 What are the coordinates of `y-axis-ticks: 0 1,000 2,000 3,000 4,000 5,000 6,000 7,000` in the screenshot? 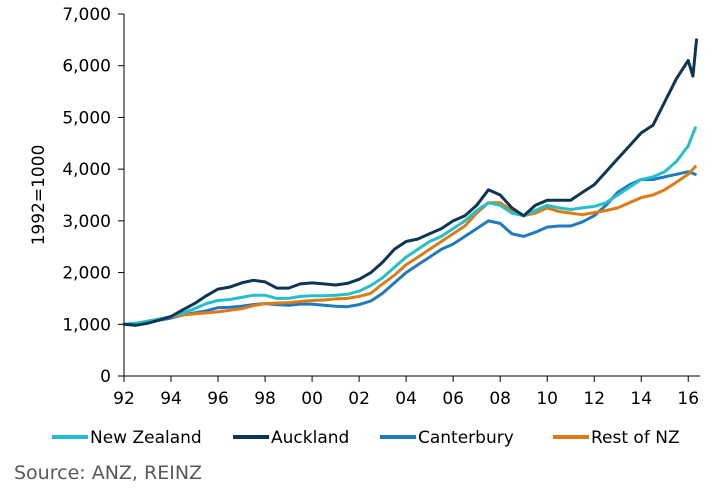 It's located at (93, 196).